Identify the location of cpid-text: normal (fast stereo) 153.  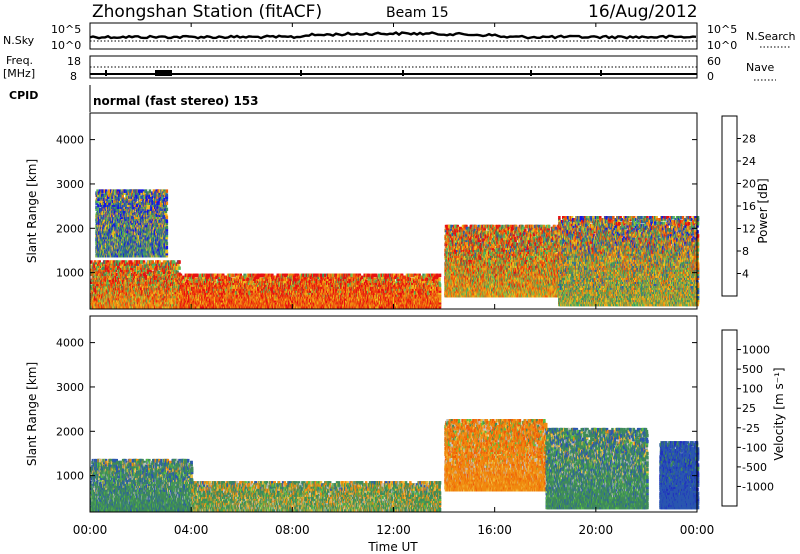
(176, 101).